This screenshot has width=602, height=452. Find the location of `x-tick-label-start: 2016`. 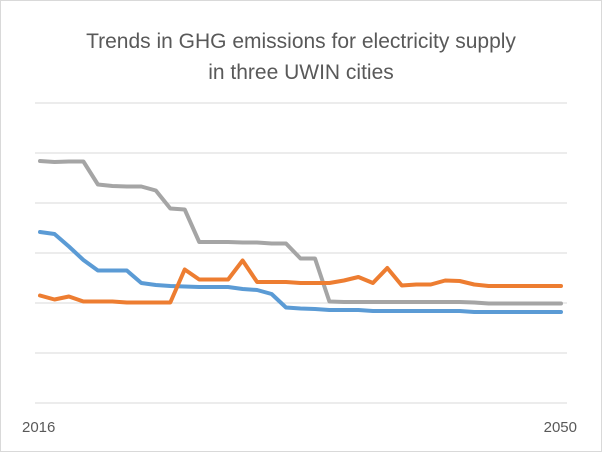

x-tick-label-start: 2016 is located at coordinates (38, 427).